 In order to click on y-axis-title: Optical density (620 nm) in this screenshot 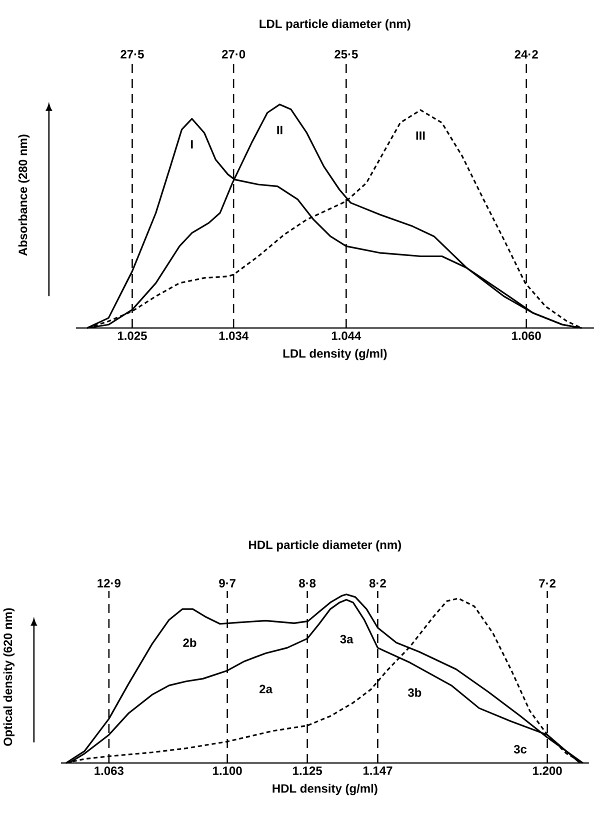, I will do `click(9, 677)`.